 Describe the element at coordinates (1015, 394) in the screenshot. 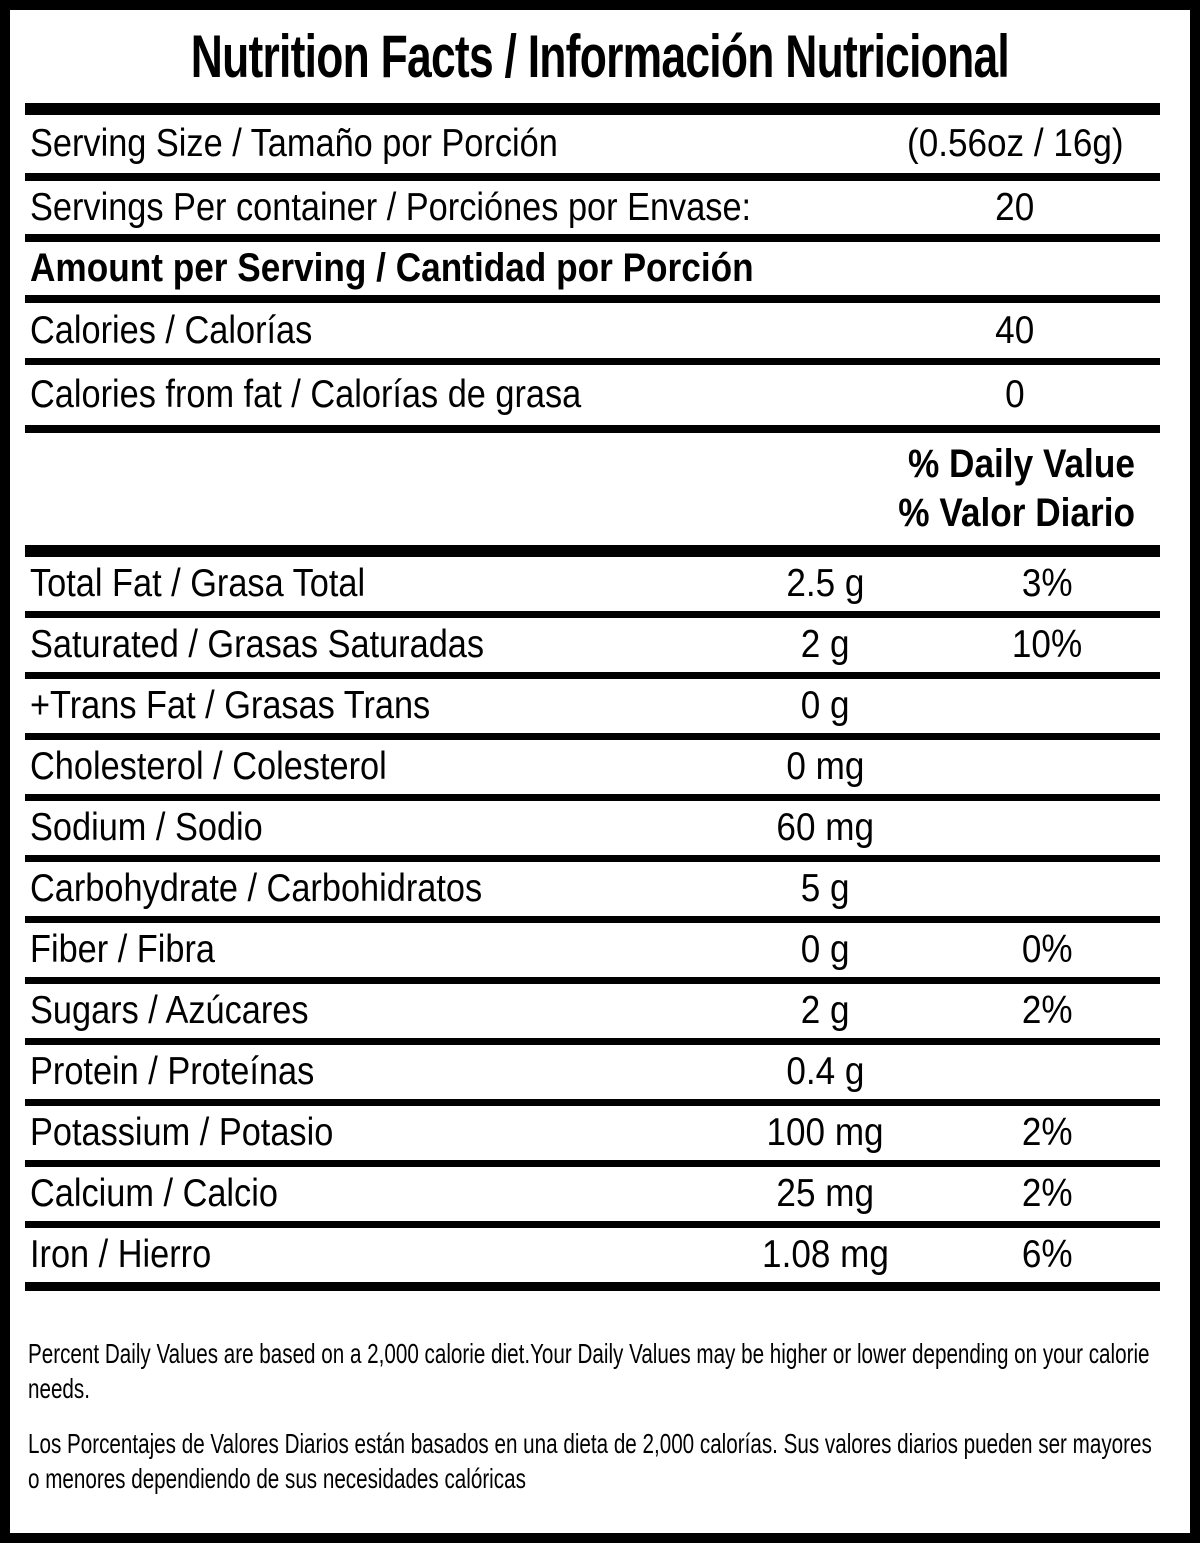

I see `calories-from-fat-value: 0` at that location.